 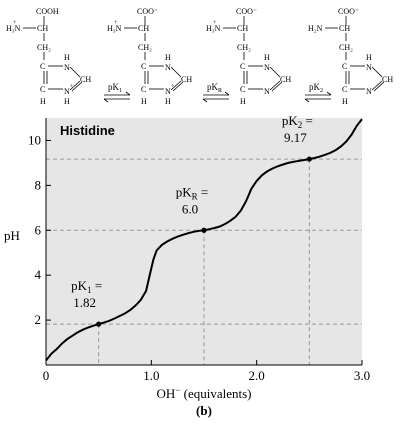 I want to click on species-4-nh-top-h: H, so click(x=369, y=57).